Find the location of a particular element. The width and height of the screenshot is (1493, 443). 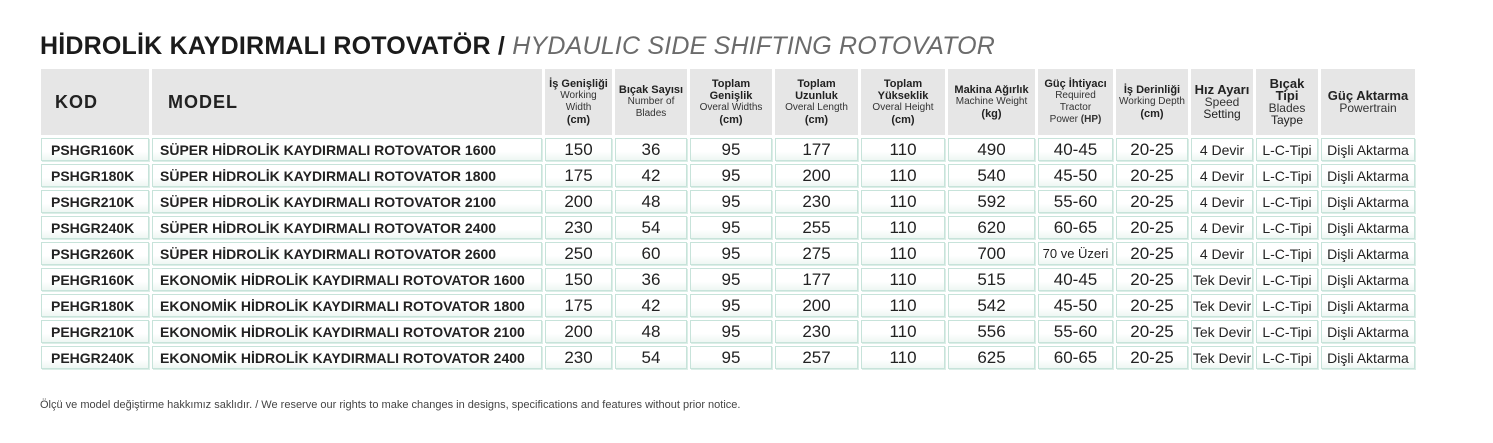

cell-working-width: 175 is located at coordinates (578, 175).